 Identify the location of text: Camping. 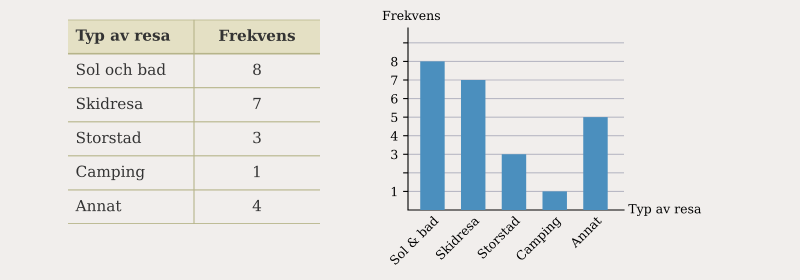
(110, 173).